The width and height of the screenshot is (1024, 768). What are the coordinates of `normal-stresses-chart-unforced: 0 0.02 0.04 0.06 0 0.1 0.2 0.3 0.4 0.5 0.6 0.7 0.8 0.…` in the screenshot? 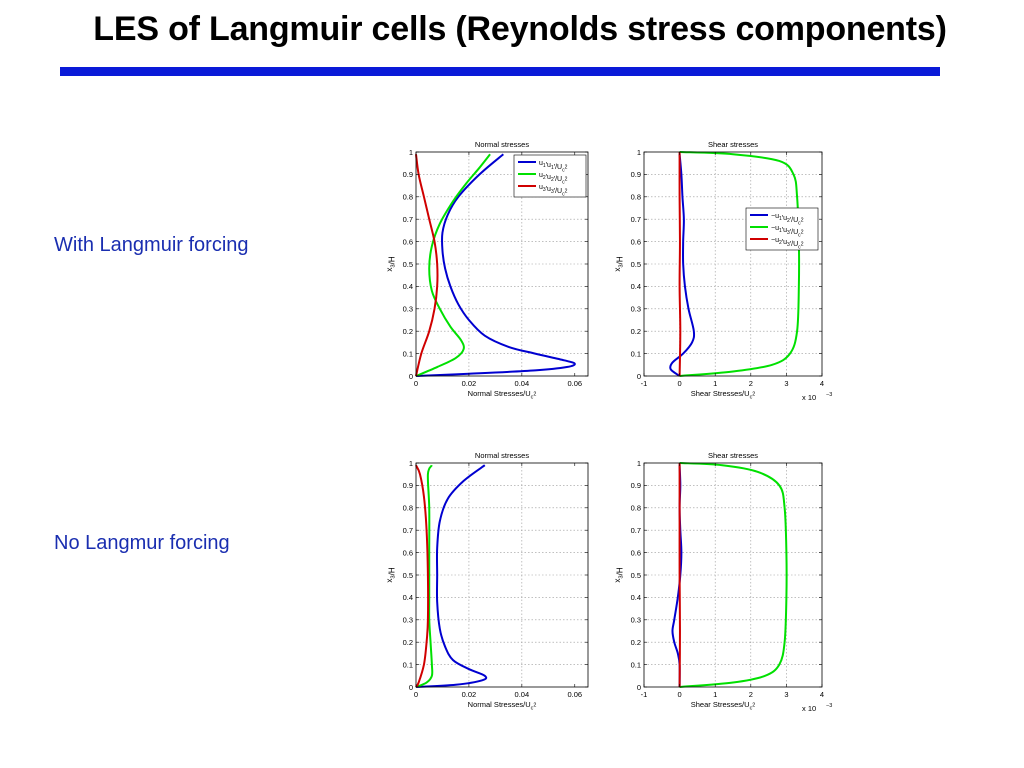 It's located at (487, 581).